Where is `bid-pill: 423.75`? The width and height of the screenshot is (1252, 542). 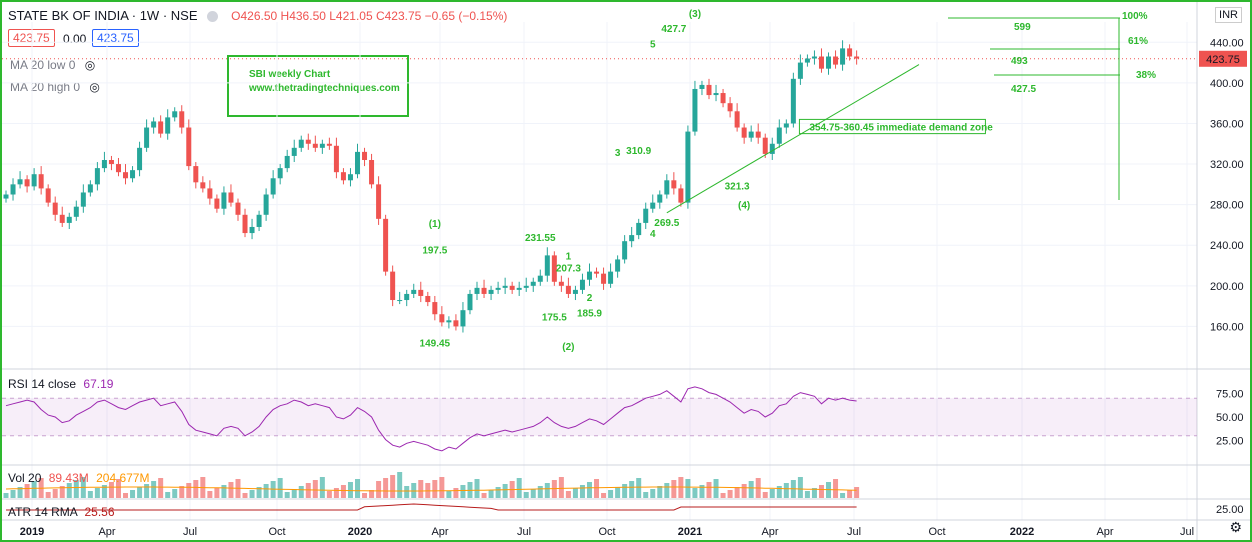
bid-pill: 423.75 is located at coordinates (31, 38).